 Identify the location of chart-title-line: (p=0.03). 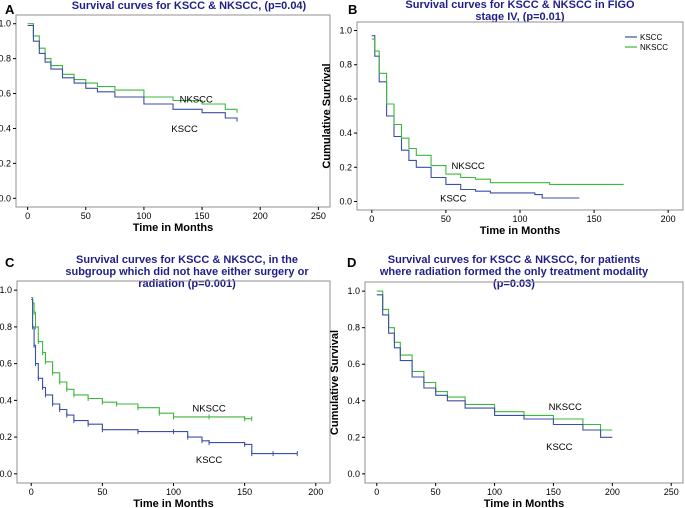
(514, 284).